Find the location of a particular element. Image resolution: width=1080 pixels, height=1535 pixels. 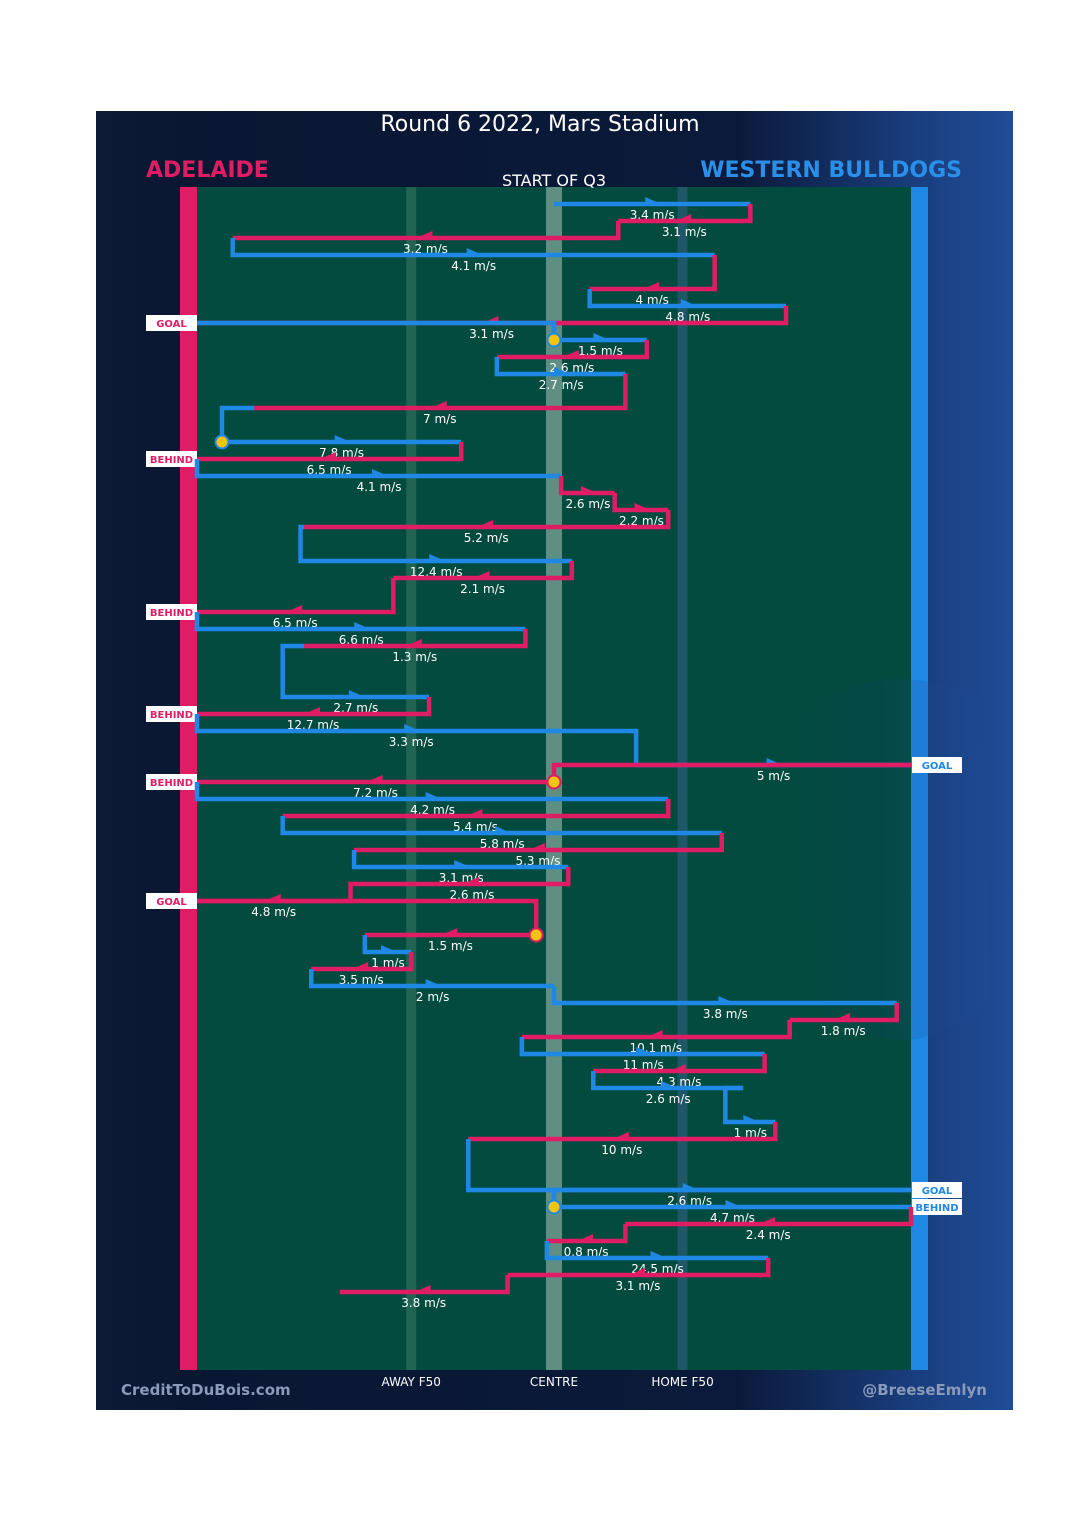

axis-tick-label: AWAY F50 is located at coordinates (411, 1382).